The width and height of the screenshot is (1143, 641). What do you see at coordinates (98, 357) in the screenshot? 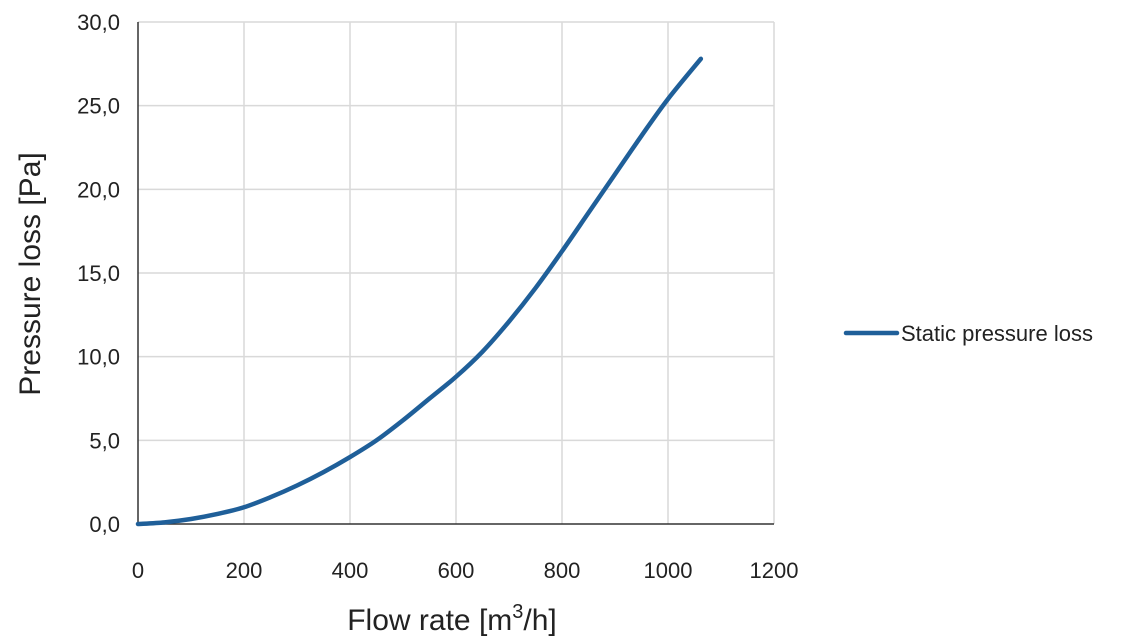
I see `y-tick-label: 10,0` at bounding box center [98, 357].